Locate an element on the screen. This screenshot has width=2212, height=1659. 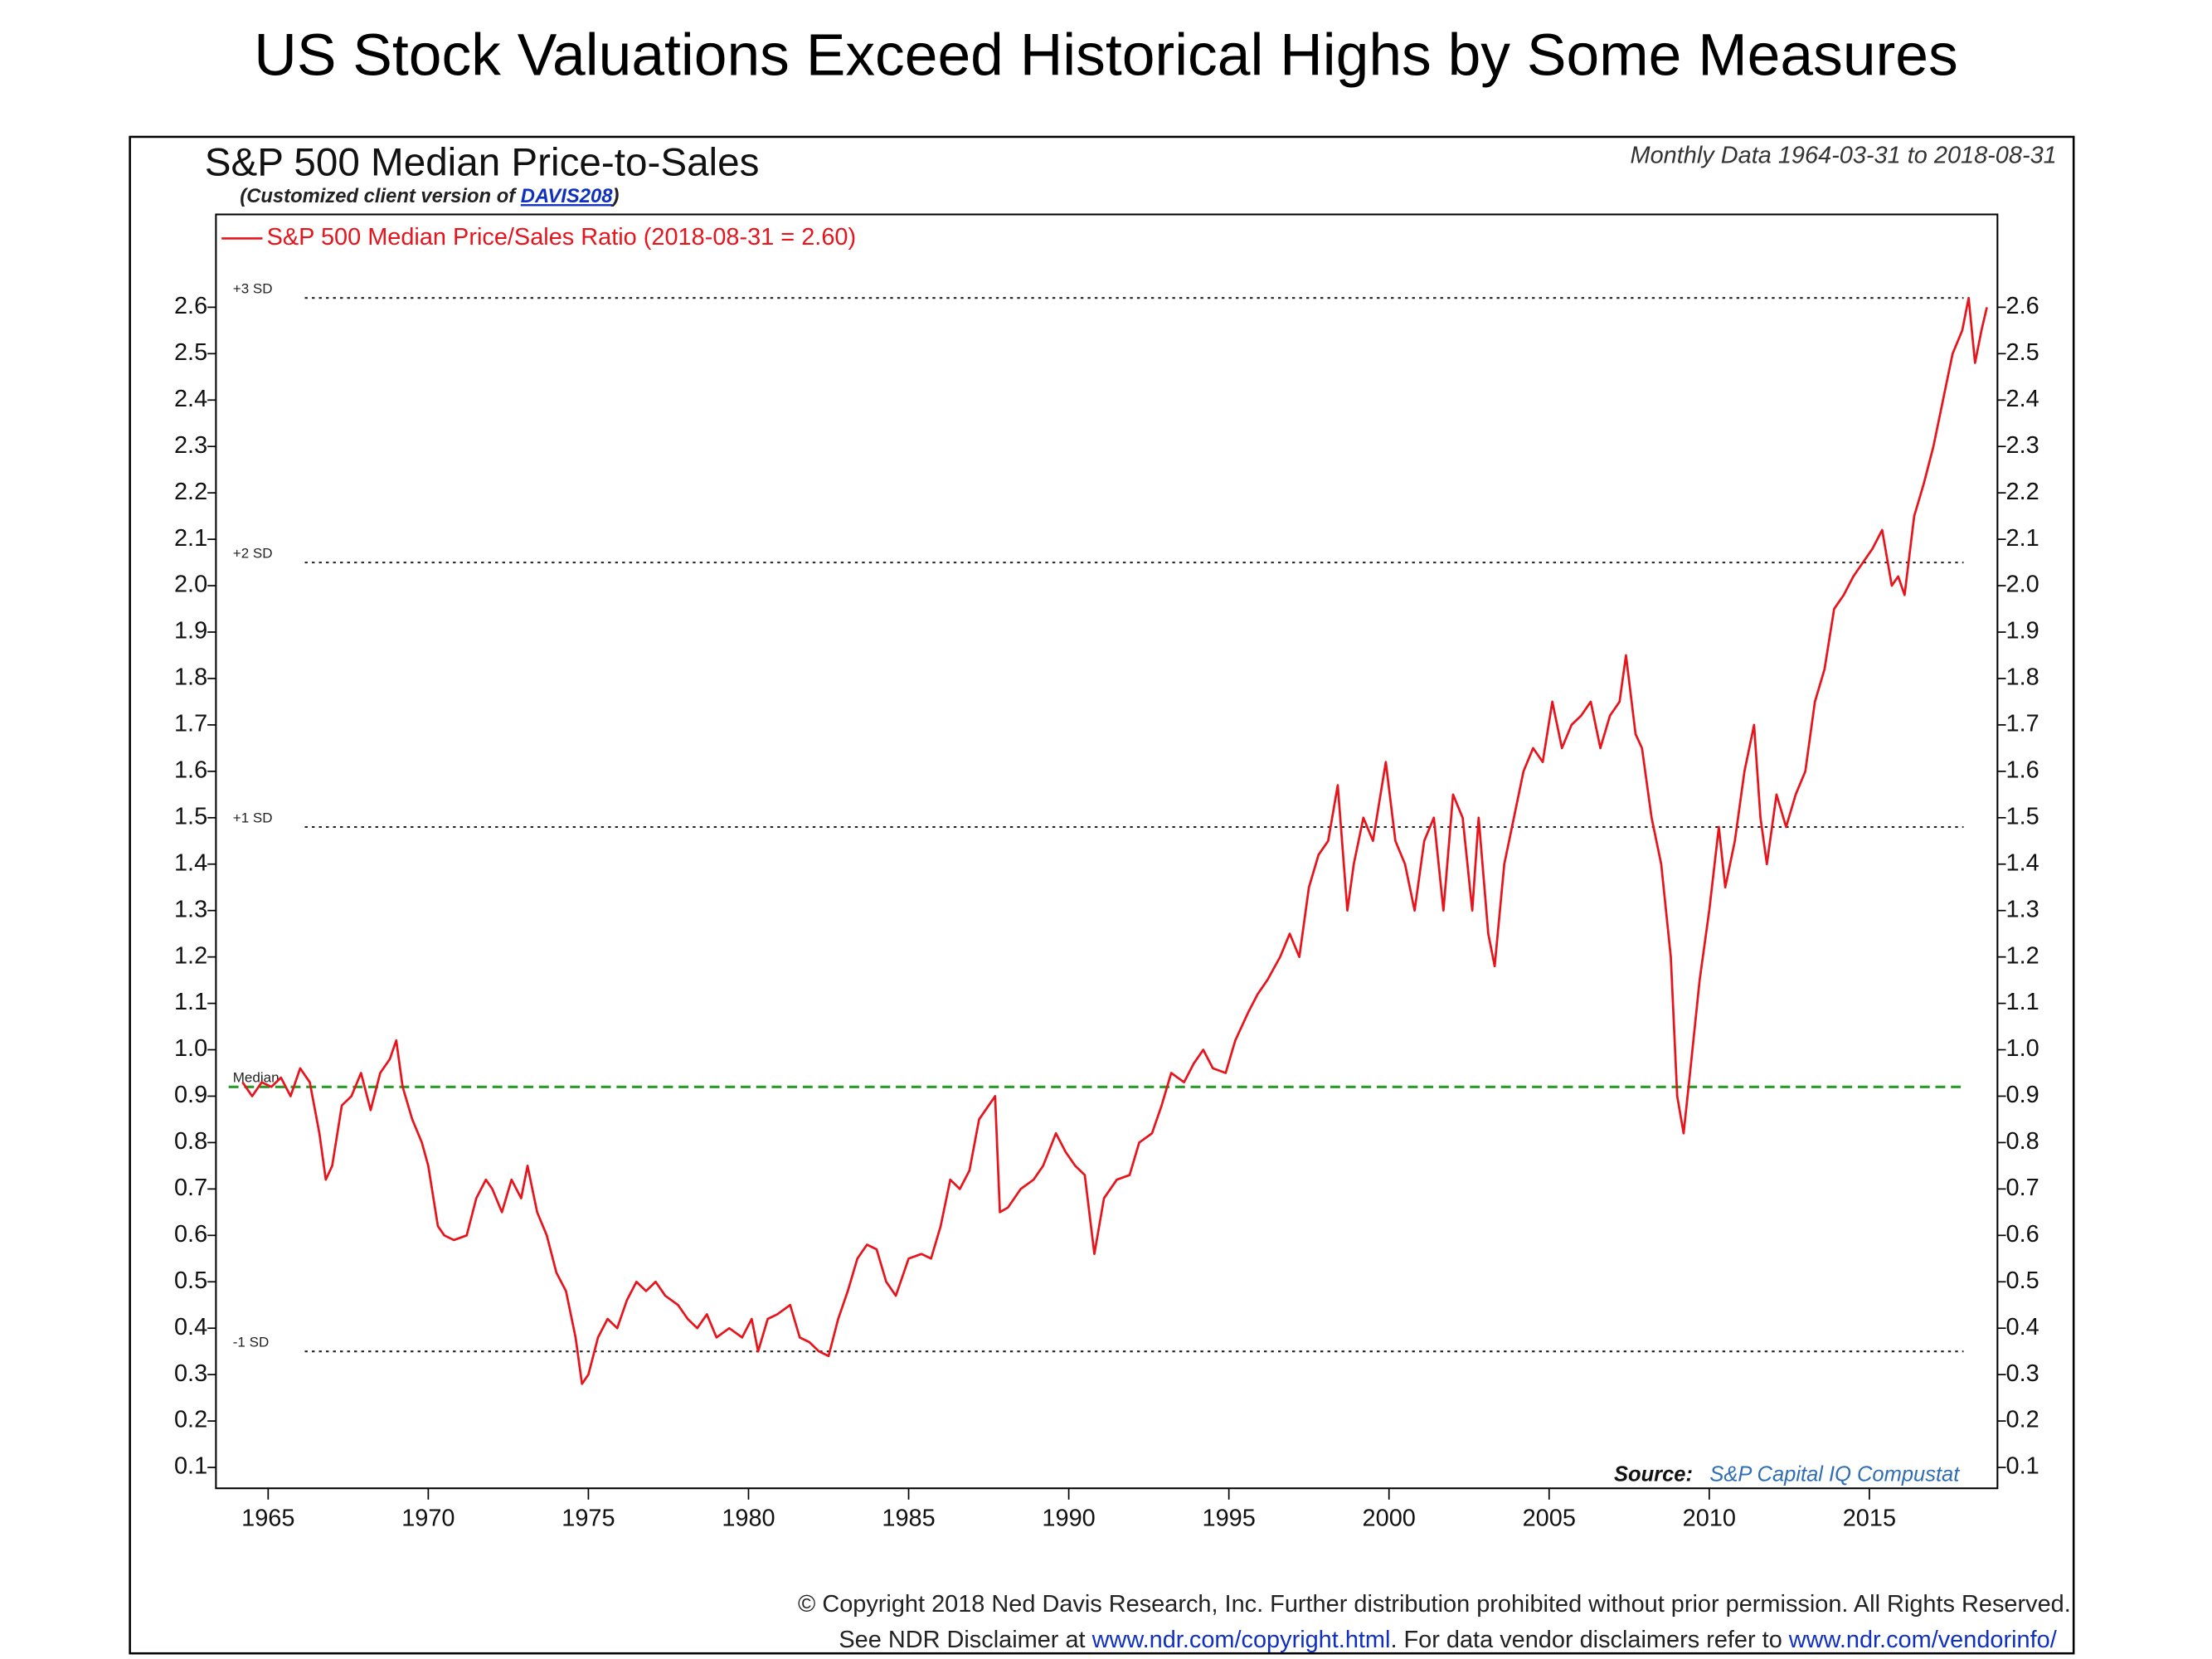
y2-tick-label: 0.4 is located at coordinates (2023, 1327).